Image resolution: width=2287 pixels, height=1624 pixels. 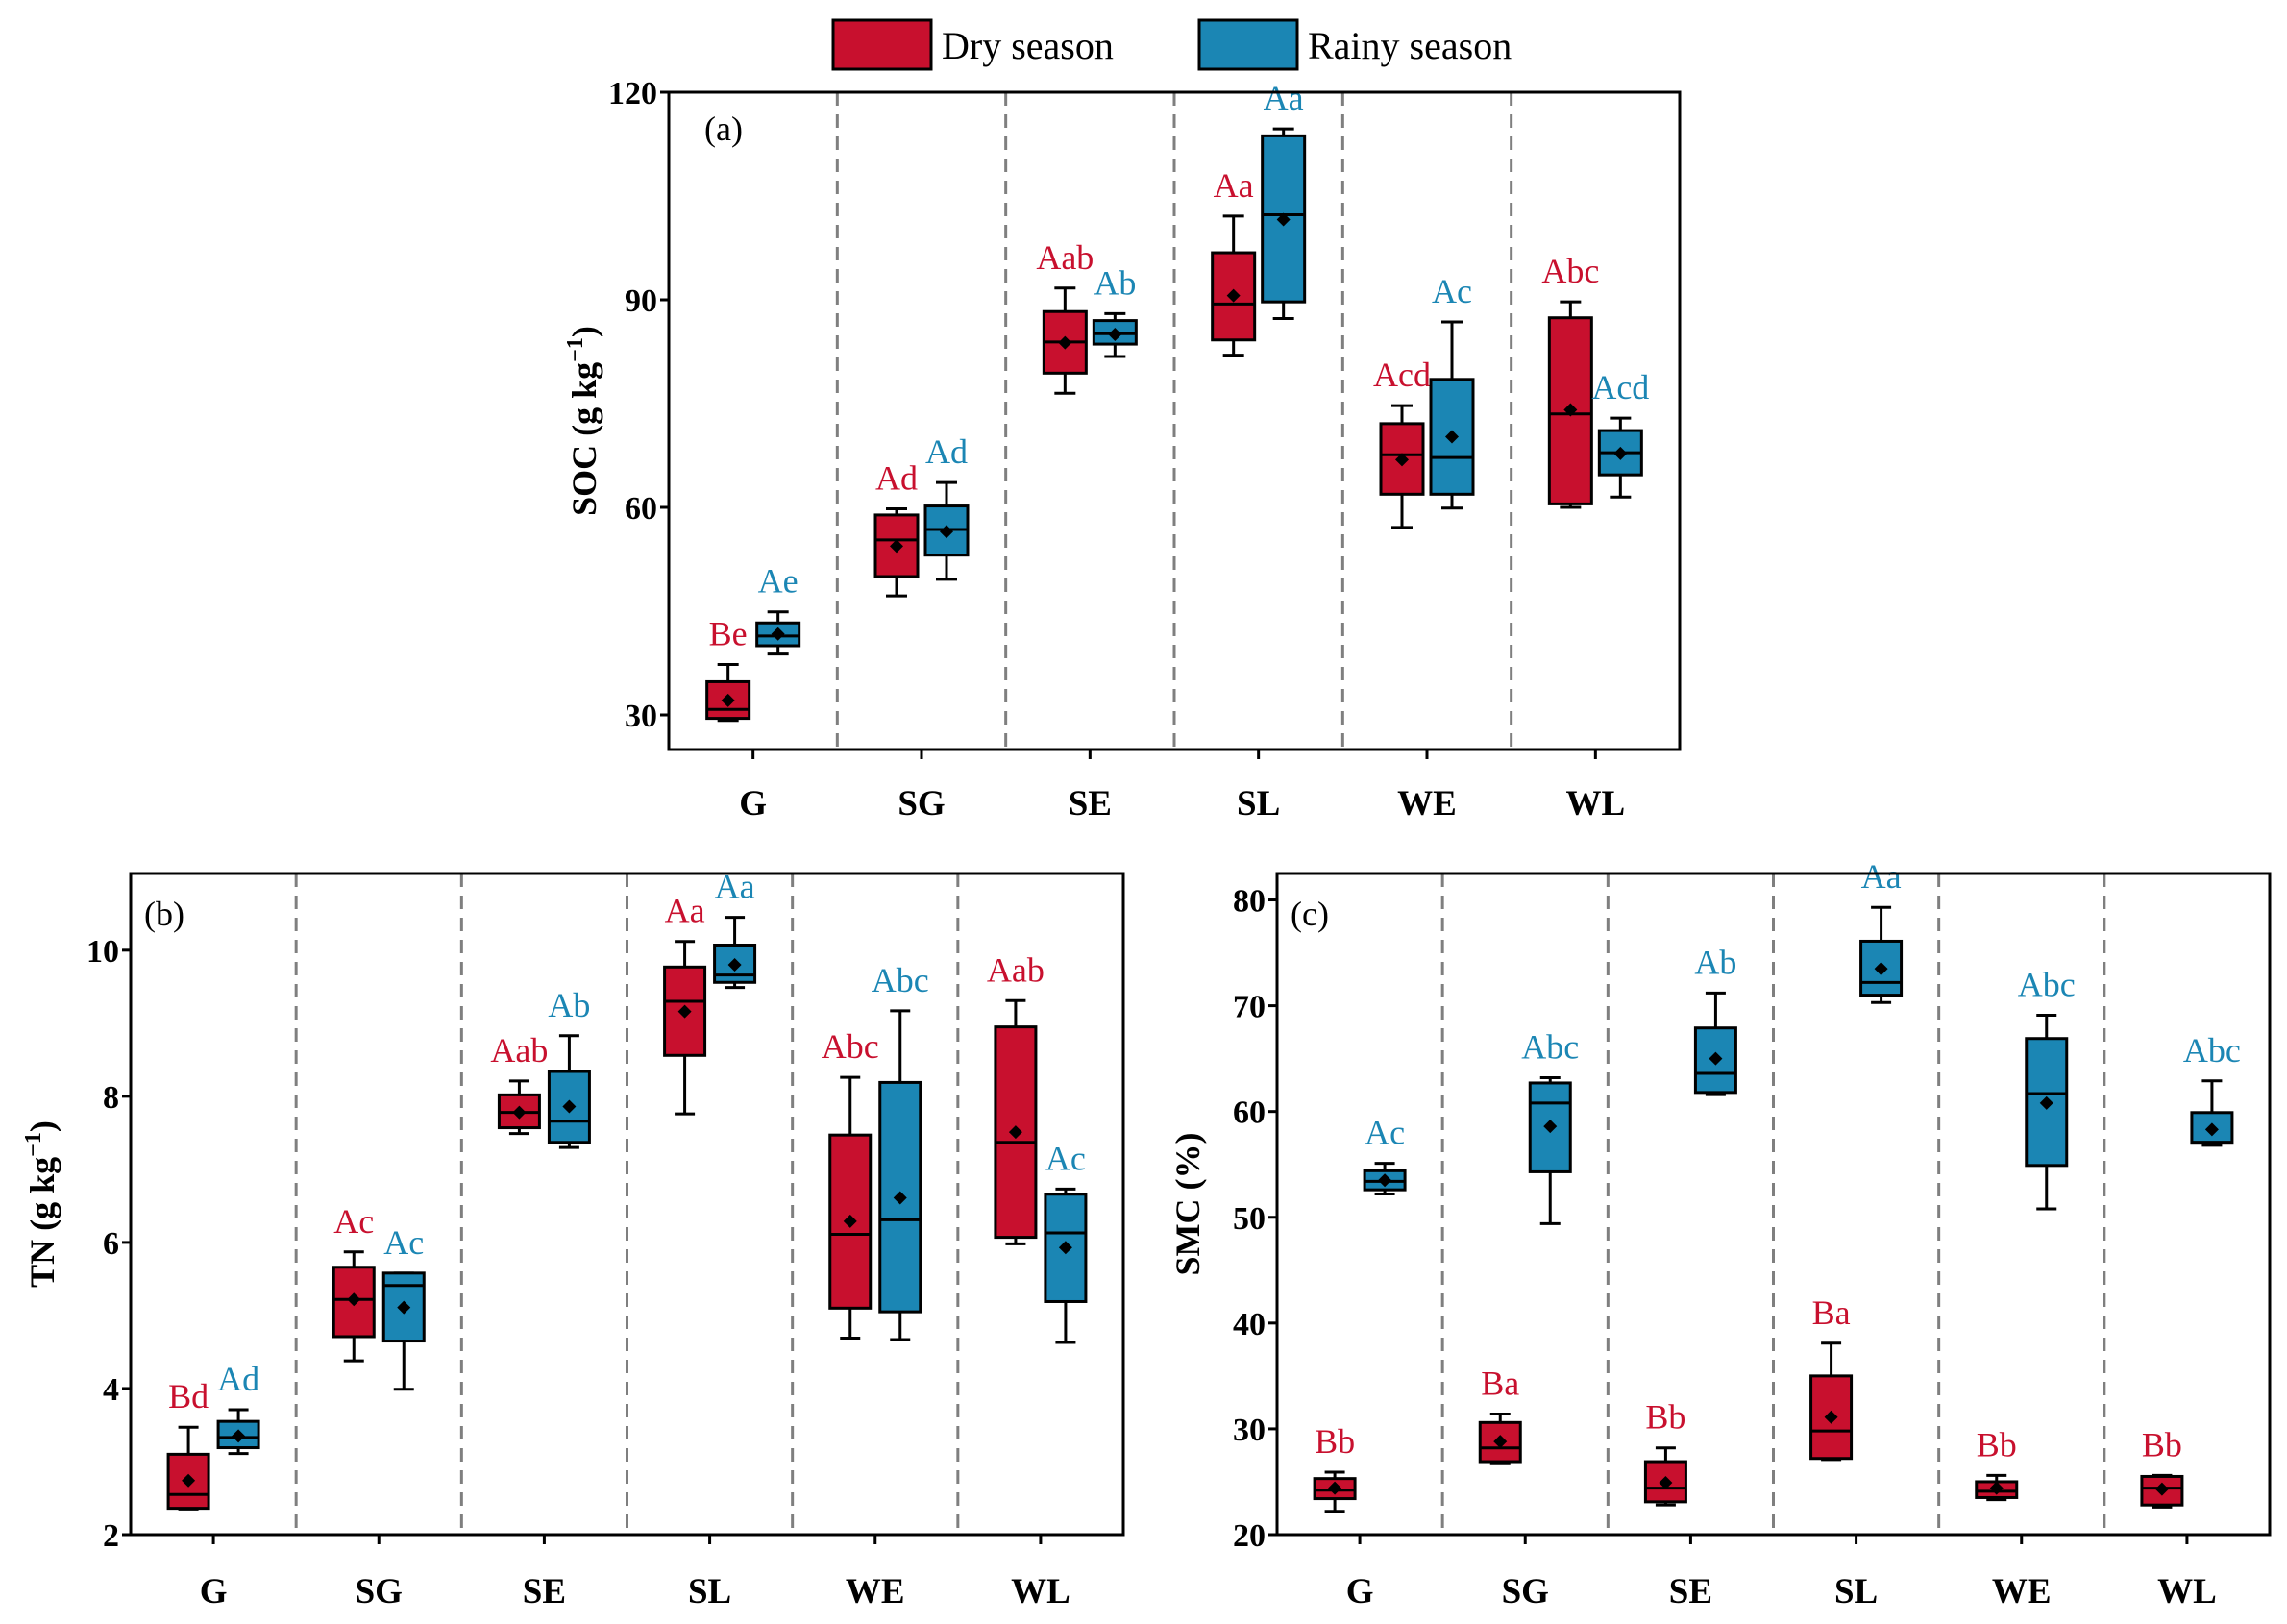 I want to click on panel-c-ylabel-main: SMC (%), so click(x=1187, y=1204).